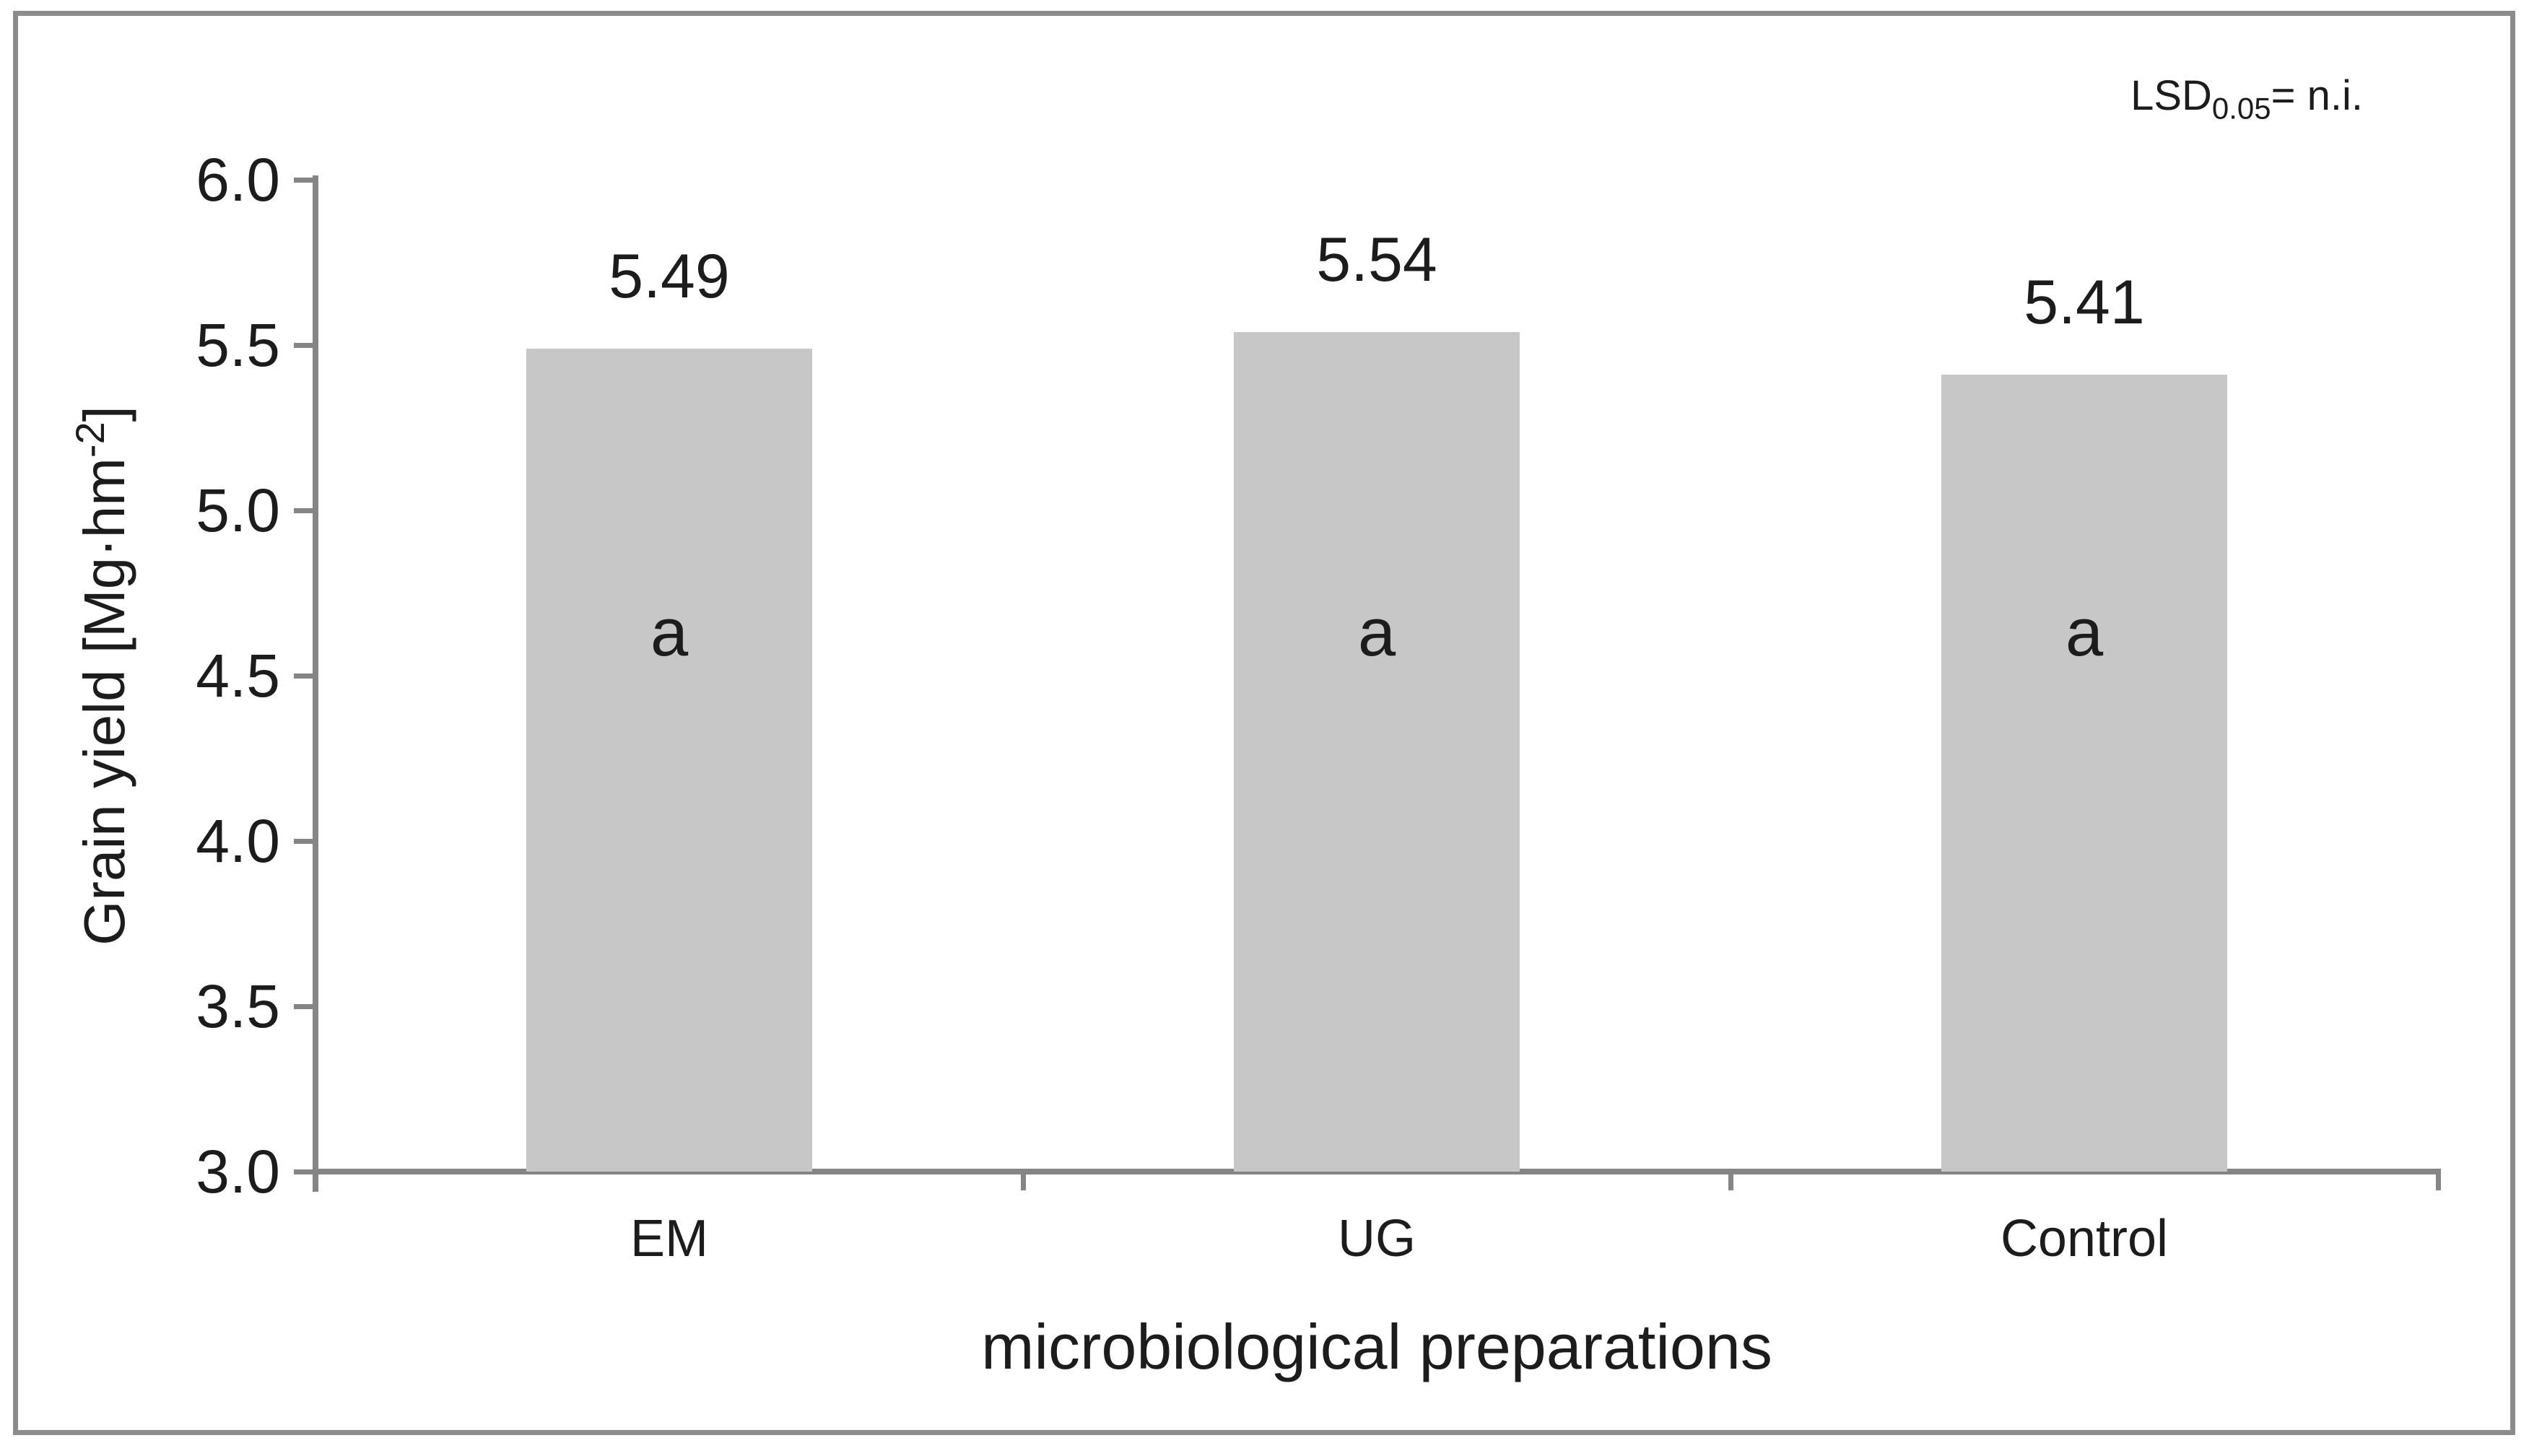 This screenshot has width=2529, height=1456. I want to click on y-axis-title-exponent: -2, so click(90, 440).